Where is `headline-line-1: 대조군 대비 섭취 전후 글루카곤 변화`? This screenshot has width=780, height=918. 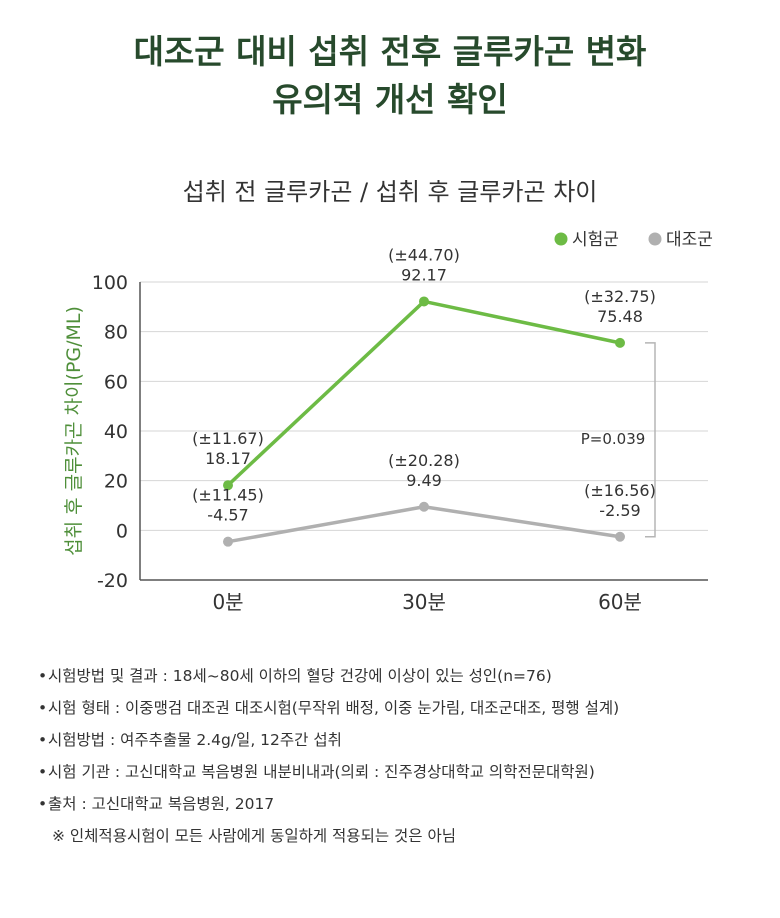 headline-line-1: 대조군 대비 섭취 전후 글루카곤 변화 is located at coordinates (390, 51).